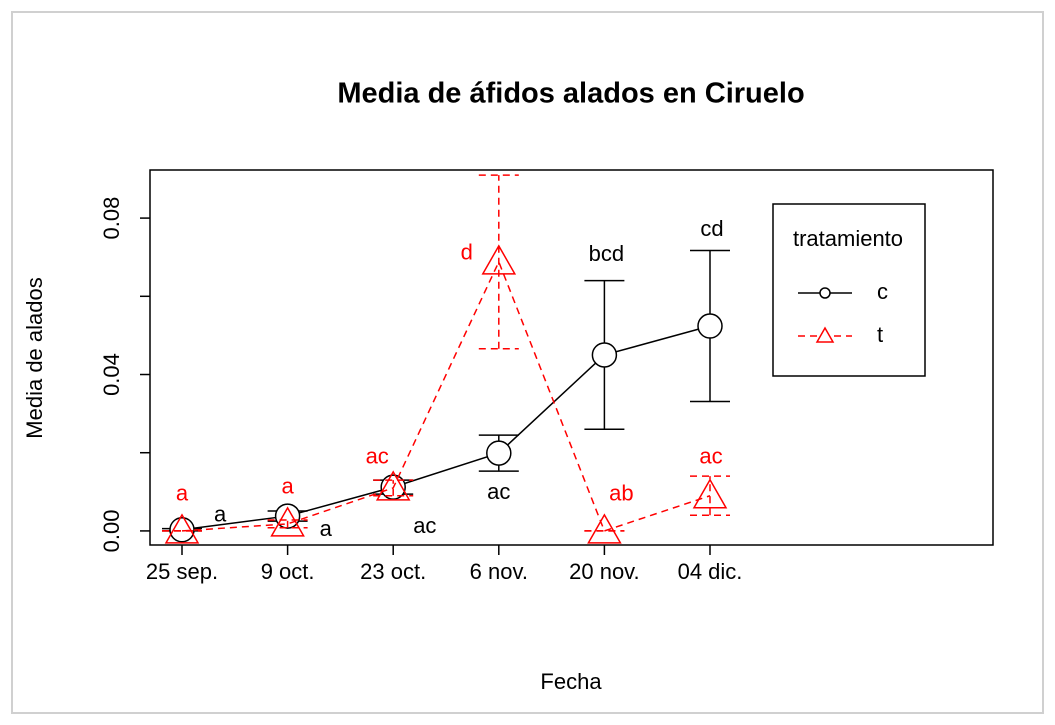 The height and width of the screenshot is (725, 1055). Describe the element at coordinates (880, 334) in the screenshot. I see `legend-label: t` at that location.